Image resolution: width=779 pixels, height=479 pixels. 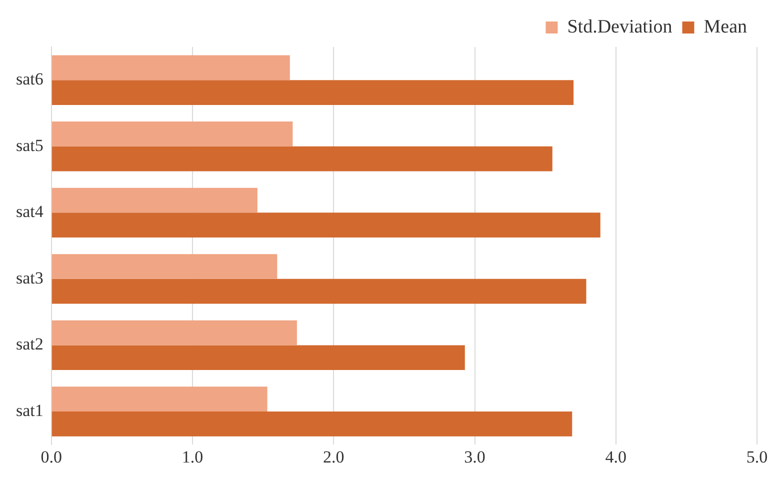 I want to click on x-tick-label: 3.0, so click(x=475, y=456).